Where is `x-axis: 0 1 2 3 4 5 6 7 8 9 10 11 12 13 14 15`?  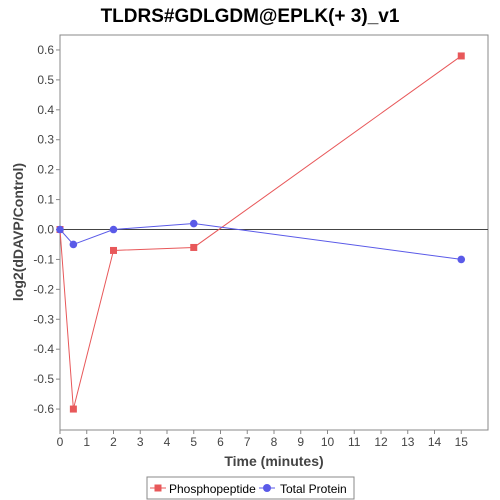
x-axis: 0 1 2 3 4 5 6 7 8 9 10 11 12 13 14 15 is located at coordinates (263, 439).